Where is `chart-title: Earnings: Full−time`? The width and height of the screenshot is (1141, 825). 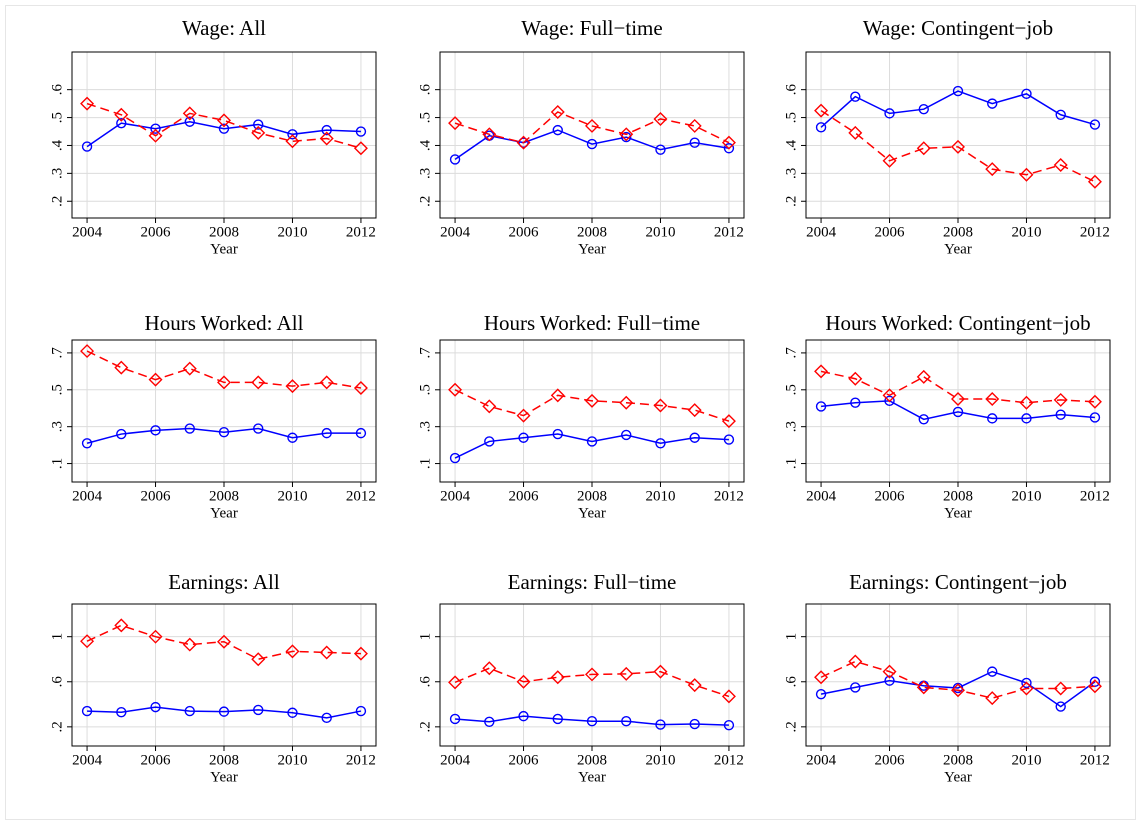
chart-title: Earnings: Full−time is located at coordinates (592, 582).